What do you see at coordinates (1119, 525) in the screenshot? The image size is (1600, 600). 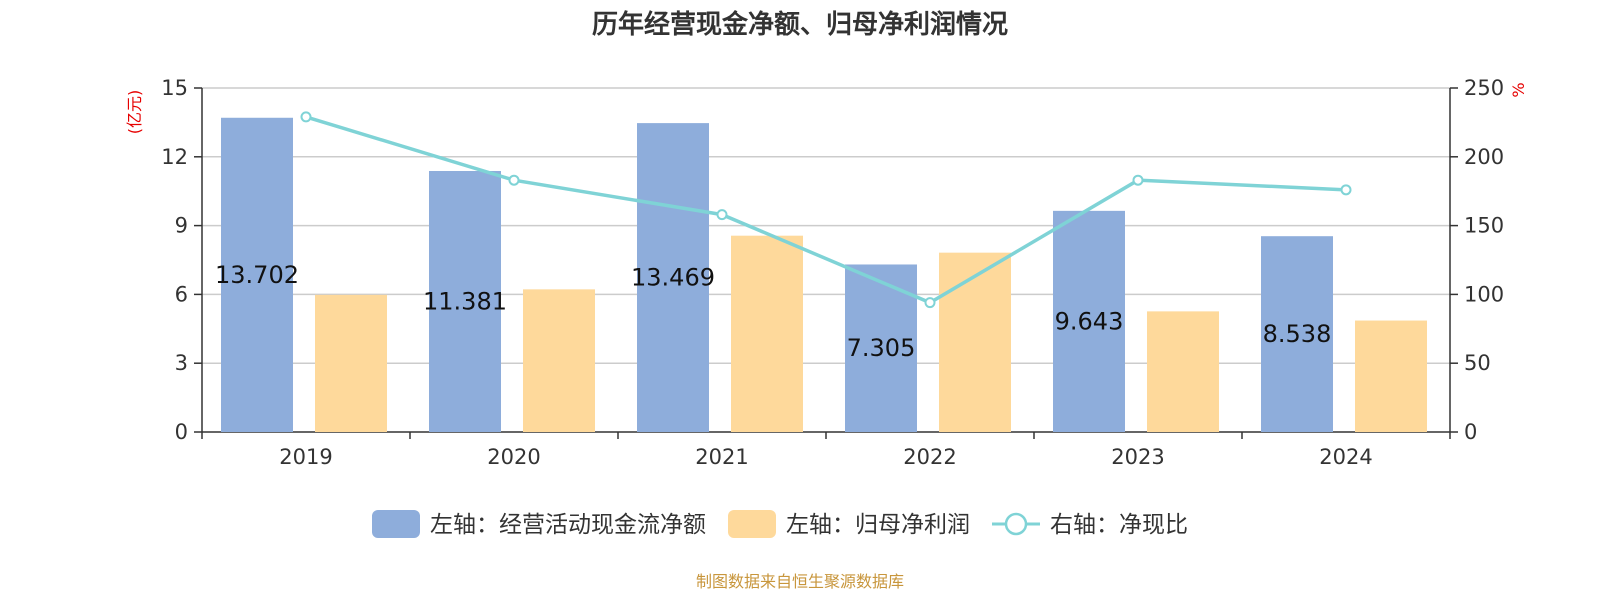 I see `legend-label-ratio: 右轴：净现比` at bounding box center [1119, 525].